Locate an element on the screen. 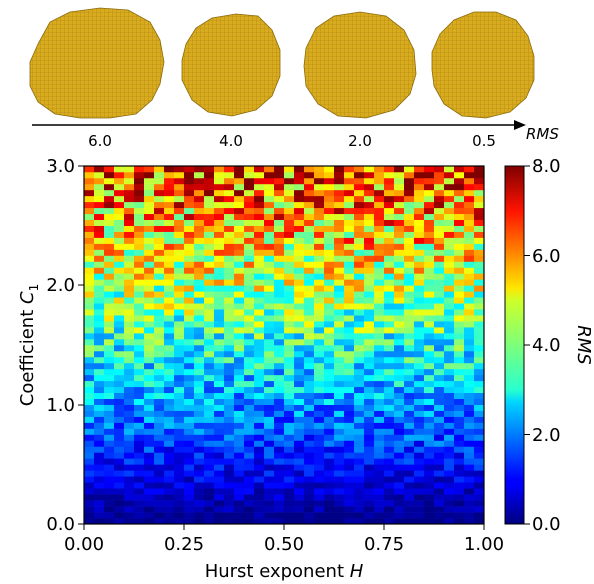  x-tick-0: 0.00 is located at coordinates (84, 544).